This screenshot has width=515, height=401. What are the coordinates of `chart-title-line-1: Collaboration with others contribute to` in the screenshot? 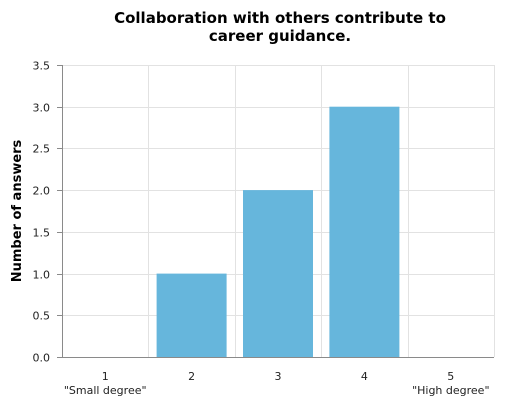 It's located at (280, 18).